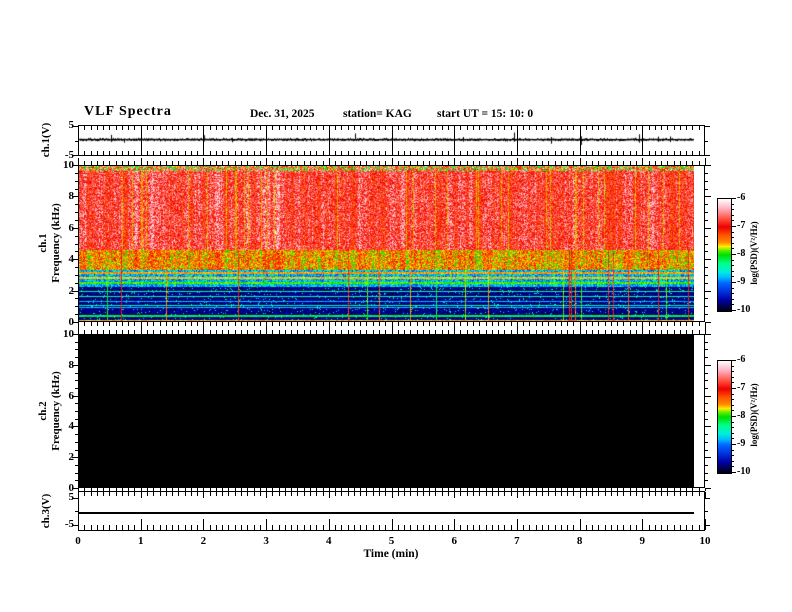  Describe the element at coordinates (705, 541) in the screenshot. I see `tick-label: 10` at that location.